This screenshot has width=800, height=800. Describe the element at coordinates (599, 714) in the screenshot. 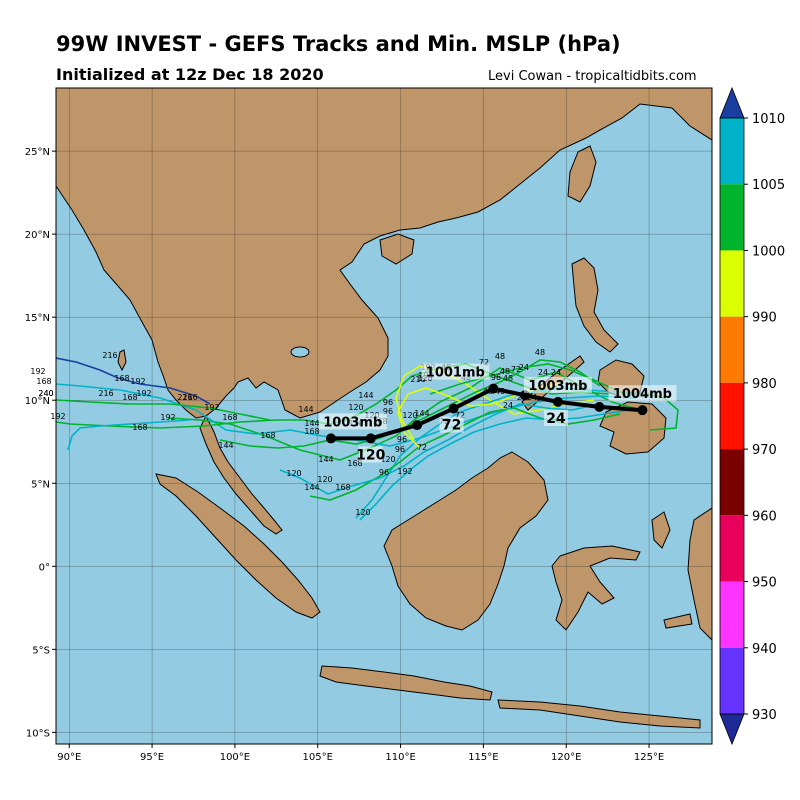

I see `land-lesser-sunda` at that location.